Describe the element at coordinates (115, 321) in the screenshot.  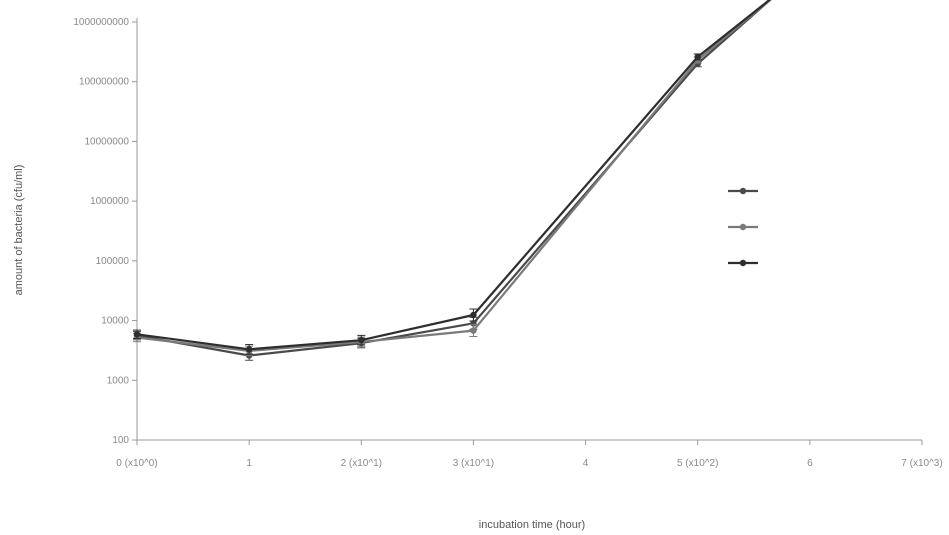
I see `y-tick-label: 10000` at that location.